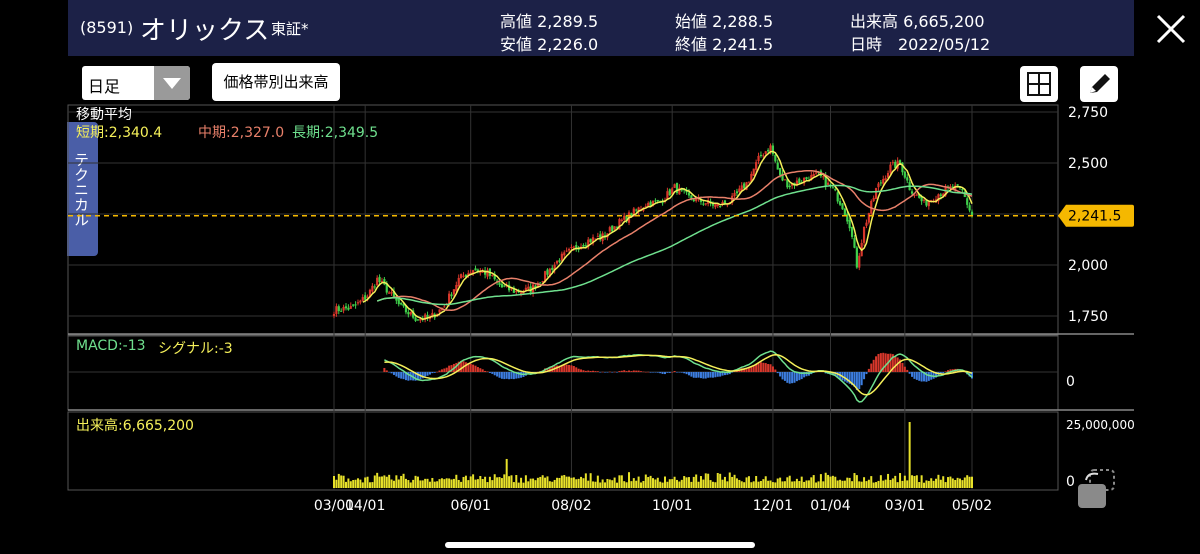  I want to click on volume-profile-button: 価格帯別出来高, so click(276, 82).